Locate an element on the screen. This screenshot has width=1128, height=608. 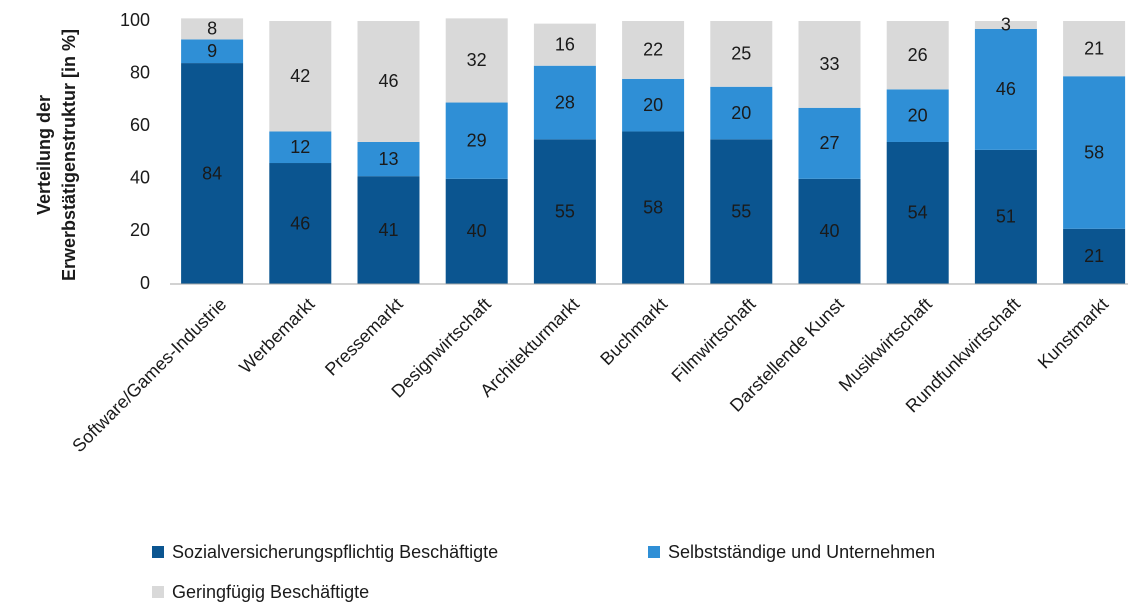
data-label: 29 is located at coordinates (477, 140).